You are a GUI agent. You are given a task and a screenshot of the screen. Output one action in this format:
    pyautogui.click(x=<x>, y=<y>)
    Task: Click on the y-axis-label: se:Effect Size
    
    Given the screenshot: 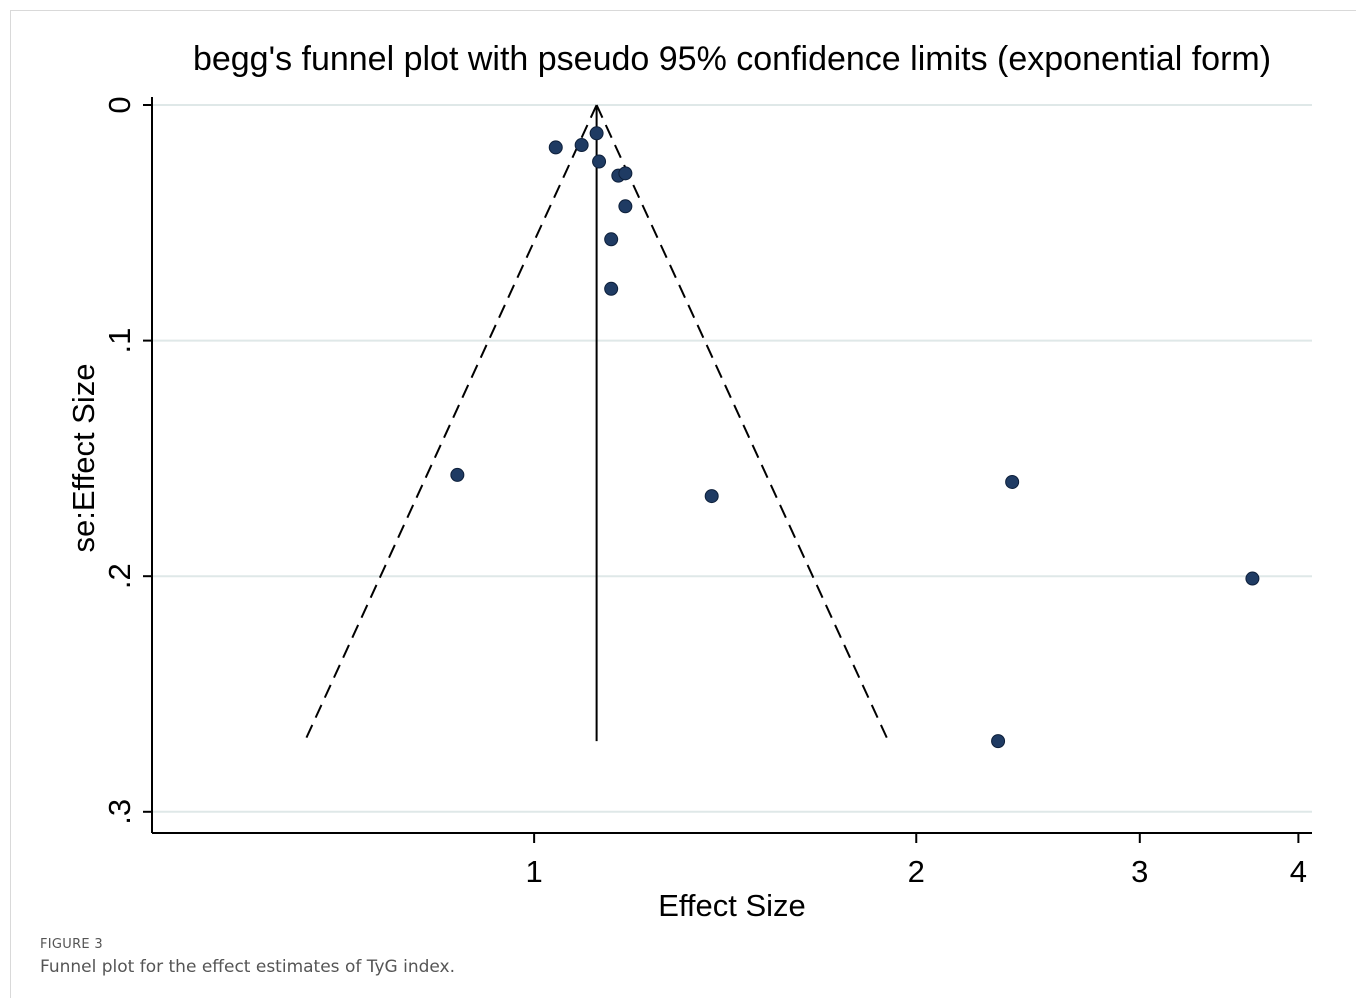 What is the action you would take?
    pyautogui.click(x=83, y=458)
    